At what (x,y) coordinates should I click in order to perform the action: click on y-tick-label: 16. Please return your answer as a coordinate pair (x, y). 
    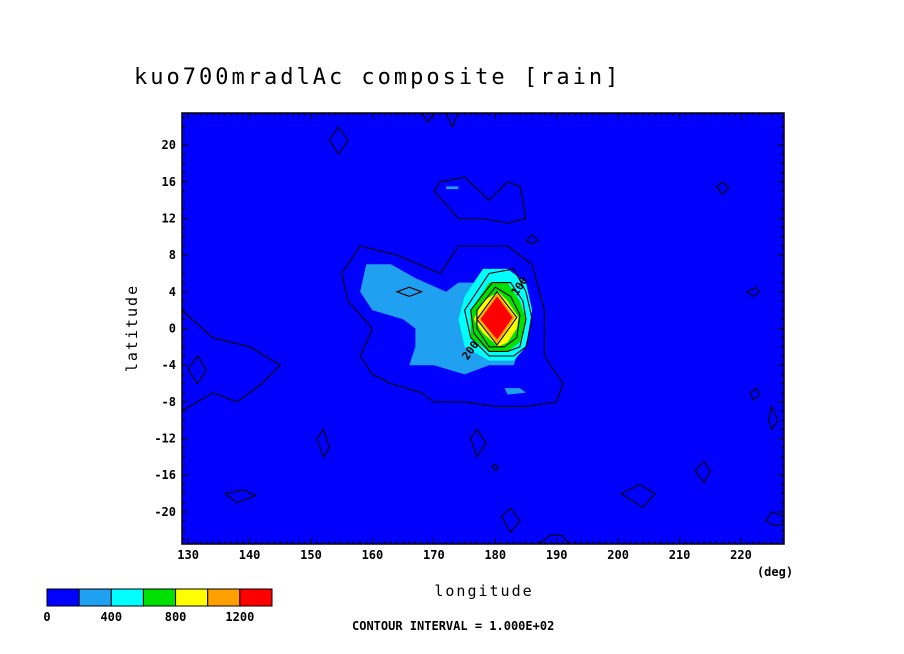
    Looking at the image, I should click on (169, 182).